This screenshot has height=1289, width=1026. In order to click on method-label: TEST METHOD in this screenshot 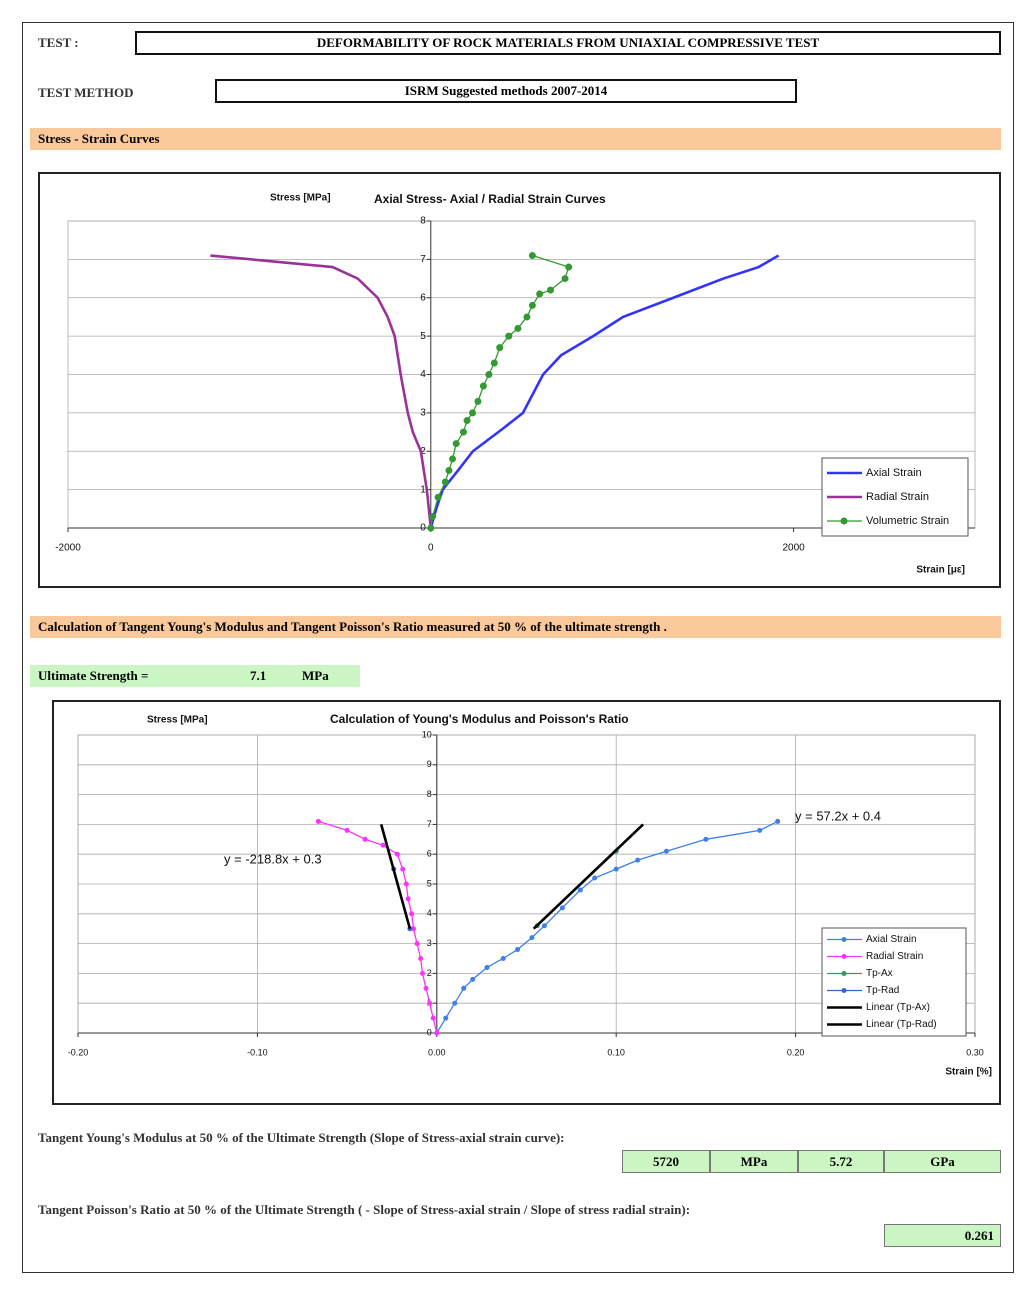, I will do `click(86, 92)`.